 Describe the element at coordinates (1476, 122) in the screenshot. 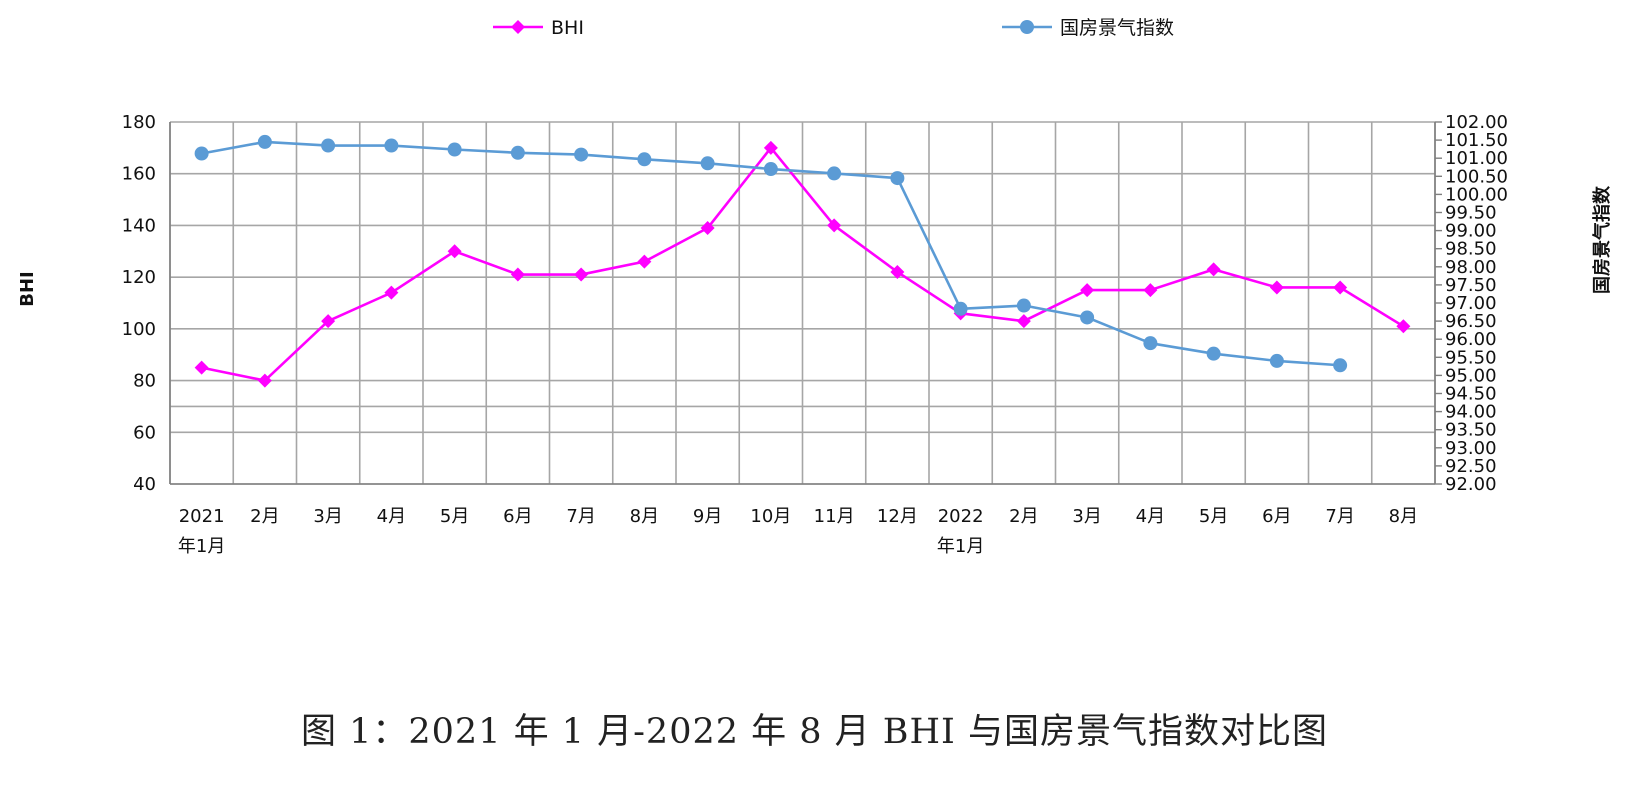

I see `right-y-tick-label: 102.00` at that location.